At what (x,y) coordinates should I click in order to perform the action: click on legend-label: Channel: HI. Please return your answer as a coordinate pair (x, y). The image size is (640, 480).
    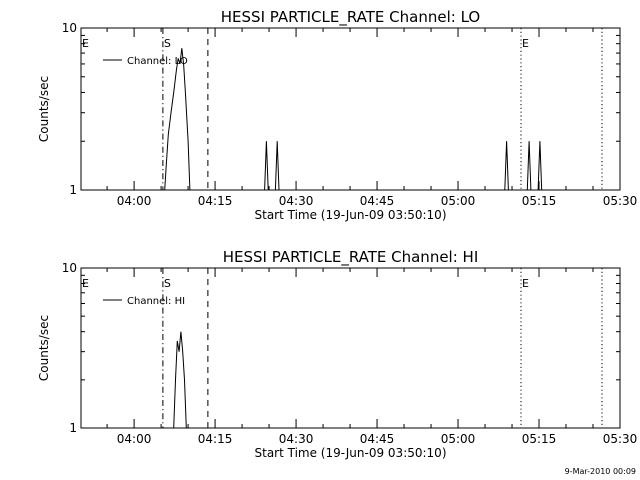
    Looking at the image, I should click on (156, 301).